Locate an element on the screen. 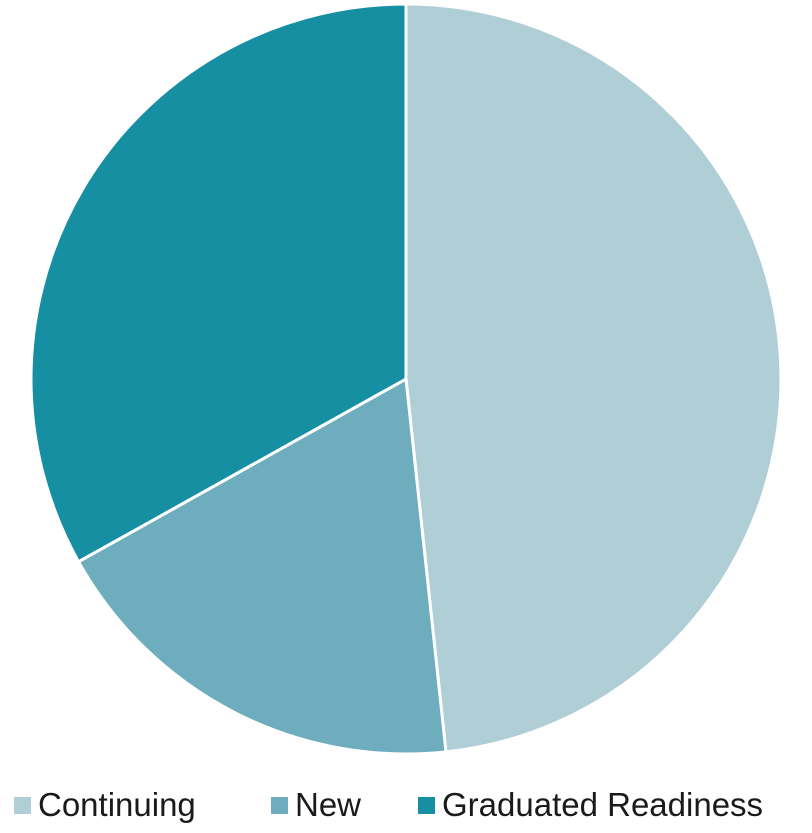  legend-swatch-new is located at coordinates (279, 805).